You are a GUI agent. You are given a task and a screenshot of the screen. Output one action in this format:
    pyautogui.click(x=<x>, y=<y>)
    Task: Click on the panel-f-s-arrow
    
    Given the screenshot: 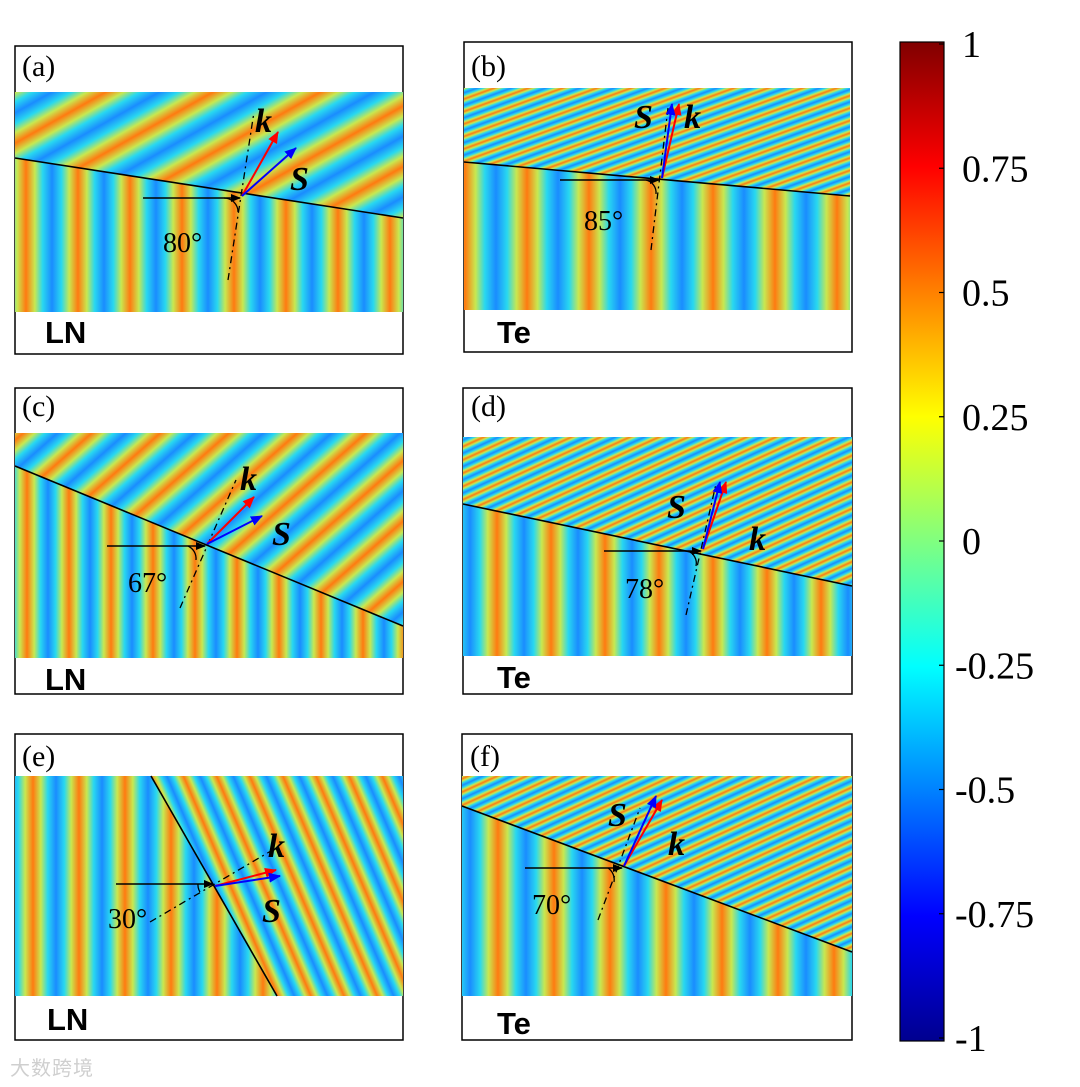 What is the action you would take?
    pyautogui.click(x=640, y=831)
    